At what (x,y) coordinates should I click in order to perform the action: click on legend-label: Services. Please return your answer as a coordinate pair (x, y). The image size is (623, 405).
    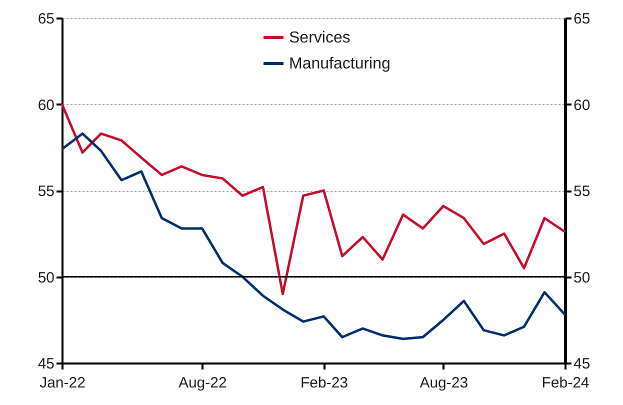
    Looking at the image, I should click on (319, 38).